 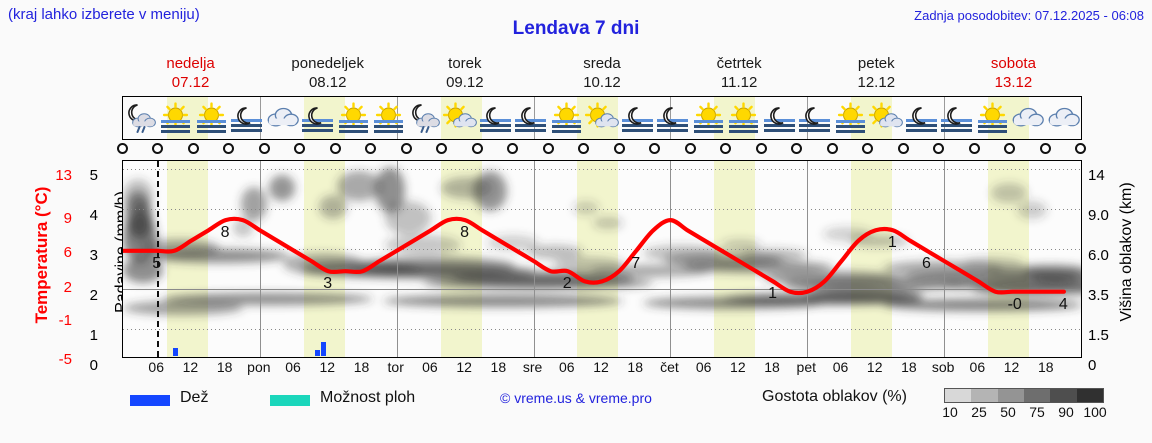 What do you see at coordinates (926, 263) in the screenshot?
I see `temperature-value-label: 6` at bounding box center [926, 263].